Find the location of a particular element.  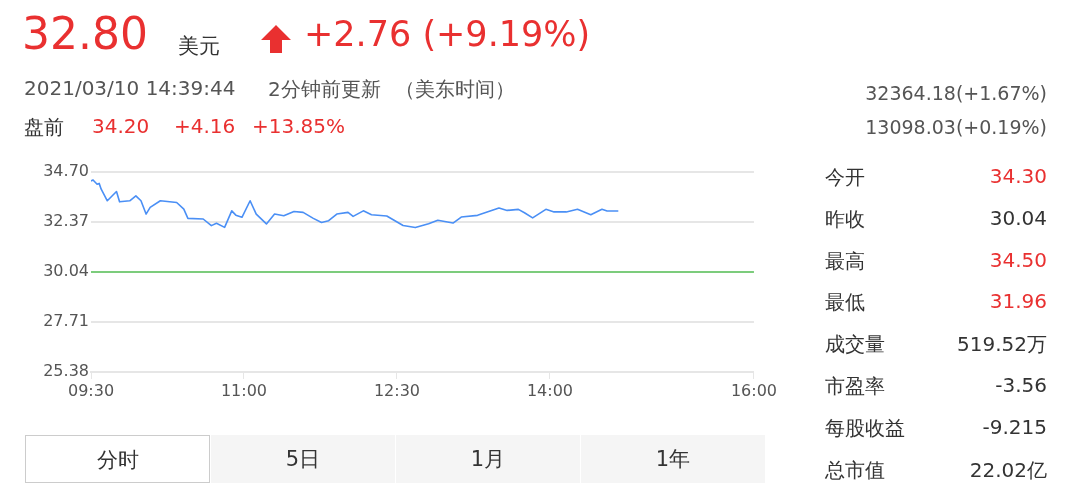

text: +4.16 is located at coordinates (205, 126).